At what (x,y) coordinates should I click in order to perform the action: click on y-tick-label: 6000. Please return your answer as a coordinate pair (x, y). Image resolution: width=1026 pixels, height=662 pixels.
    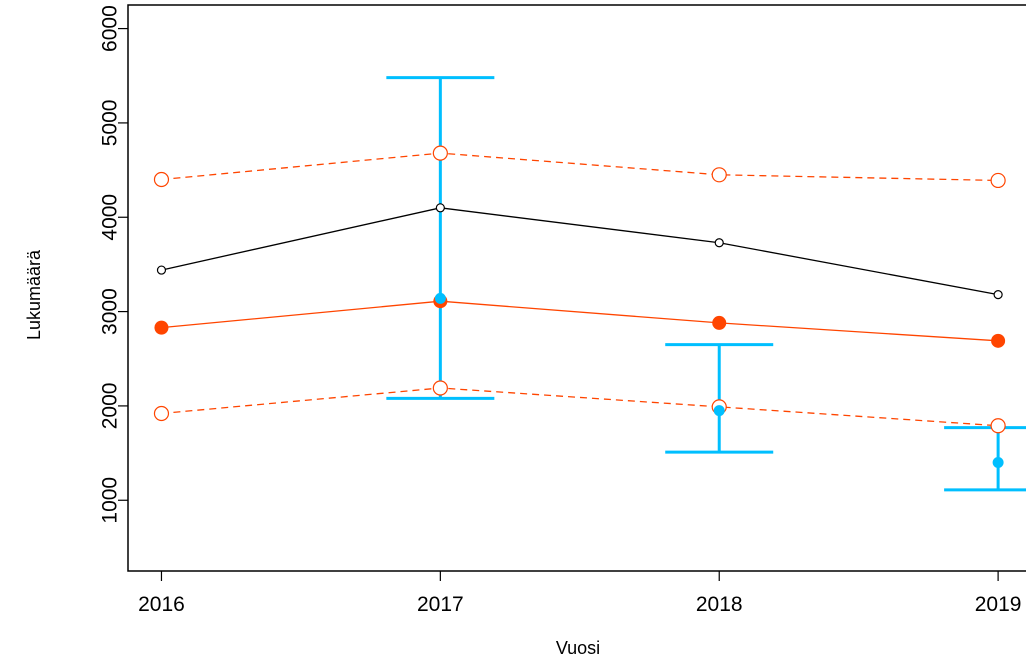
    Looking at the image, I should click on (109, 28).